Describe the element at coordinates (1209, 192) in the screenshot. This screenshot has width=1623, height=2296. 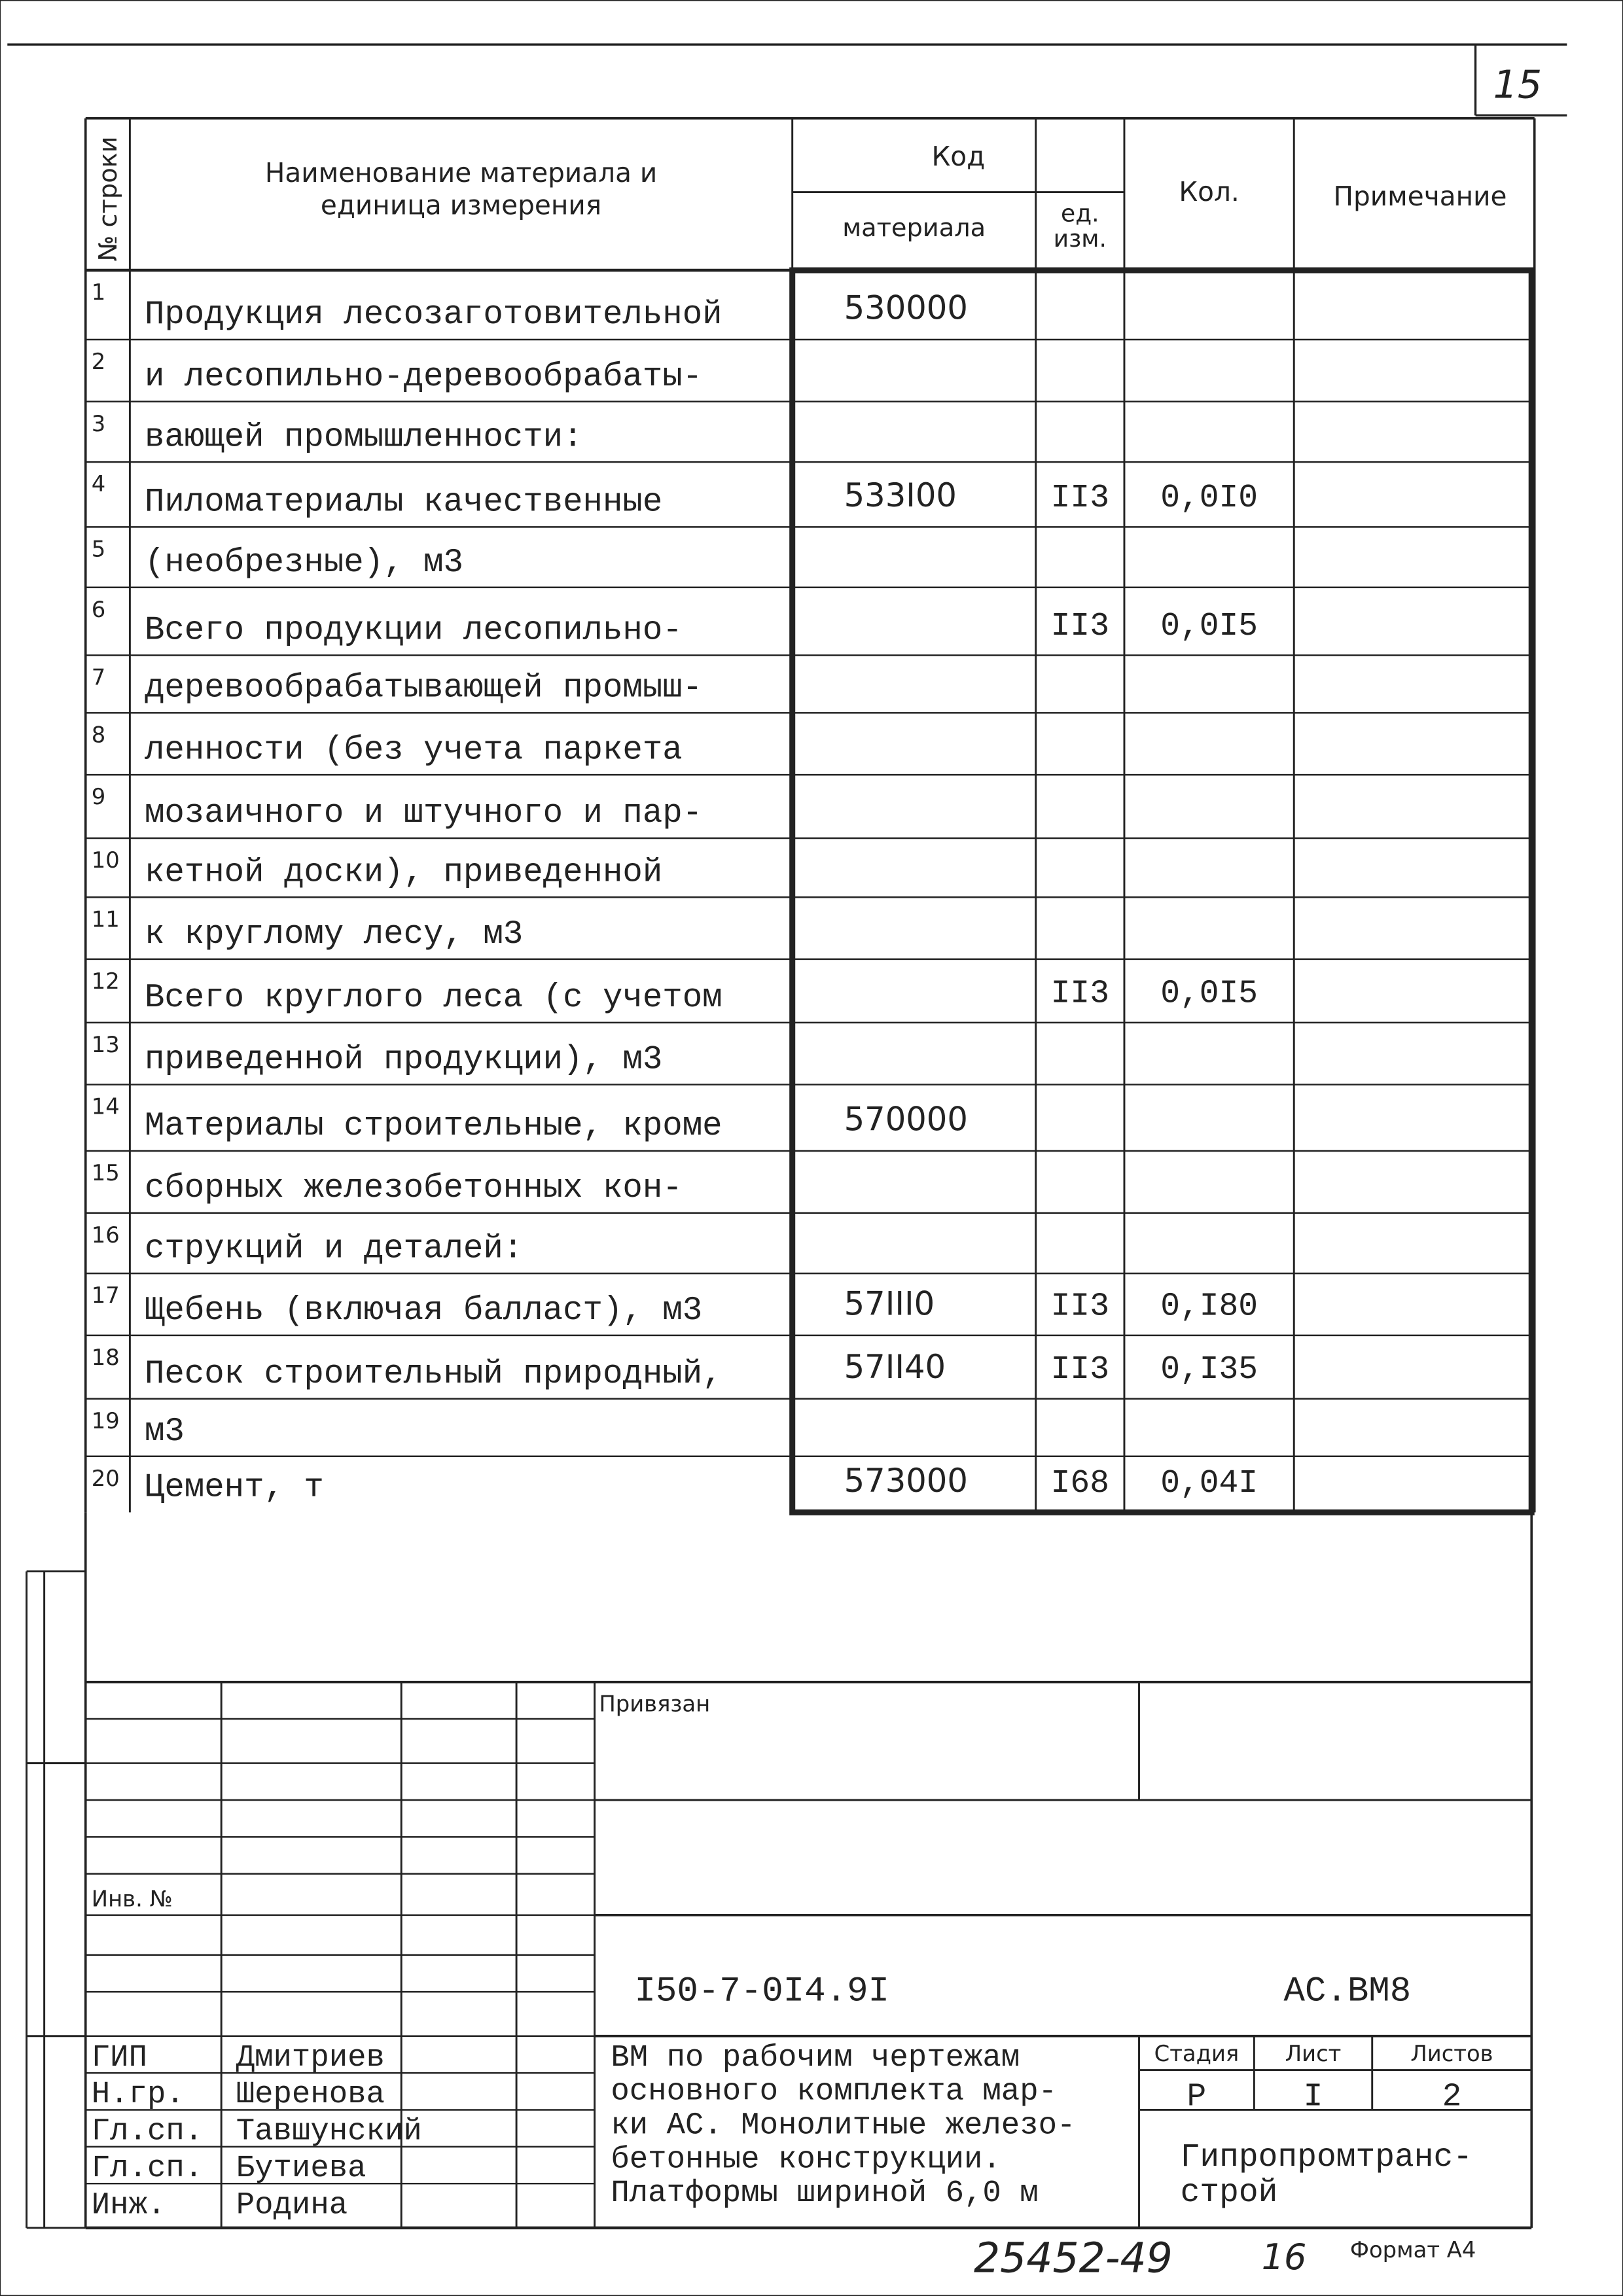
I see `header-qty: Кол.` at that location.